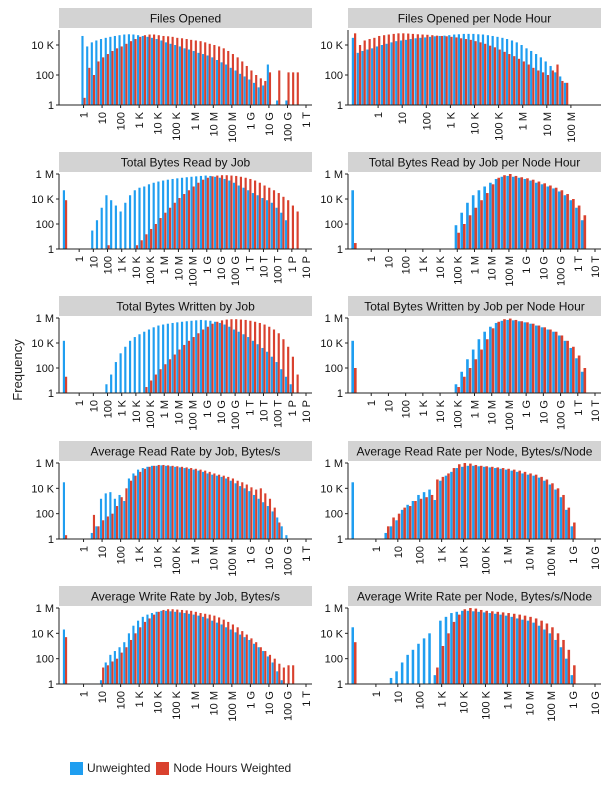  What do you see at coordinates (179, 412) in the screenshot?
I see `x-tick-label: 10 M` at bounding box center [179, 412].